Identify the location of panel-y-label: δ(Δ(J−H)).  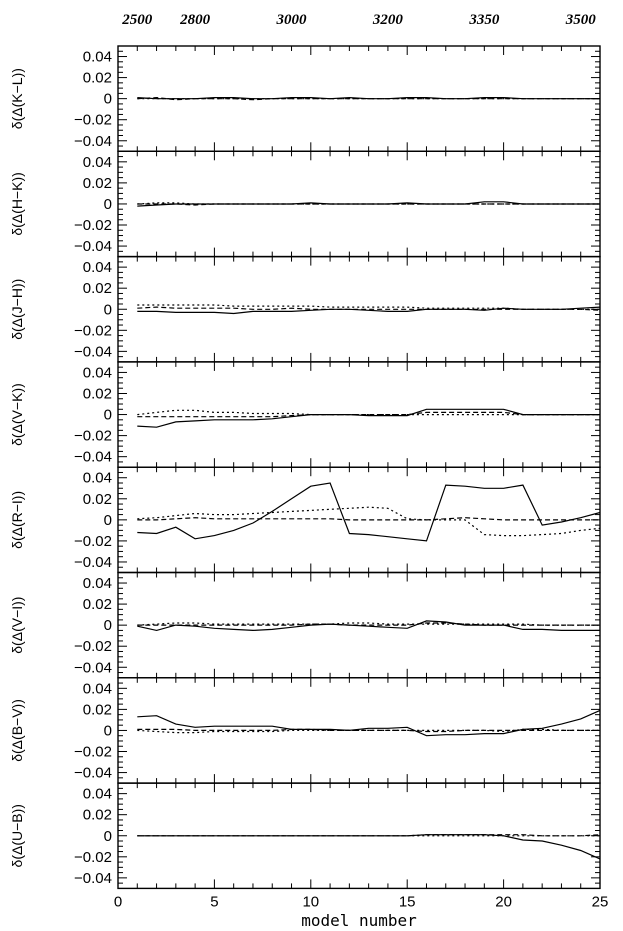
(17, 309).